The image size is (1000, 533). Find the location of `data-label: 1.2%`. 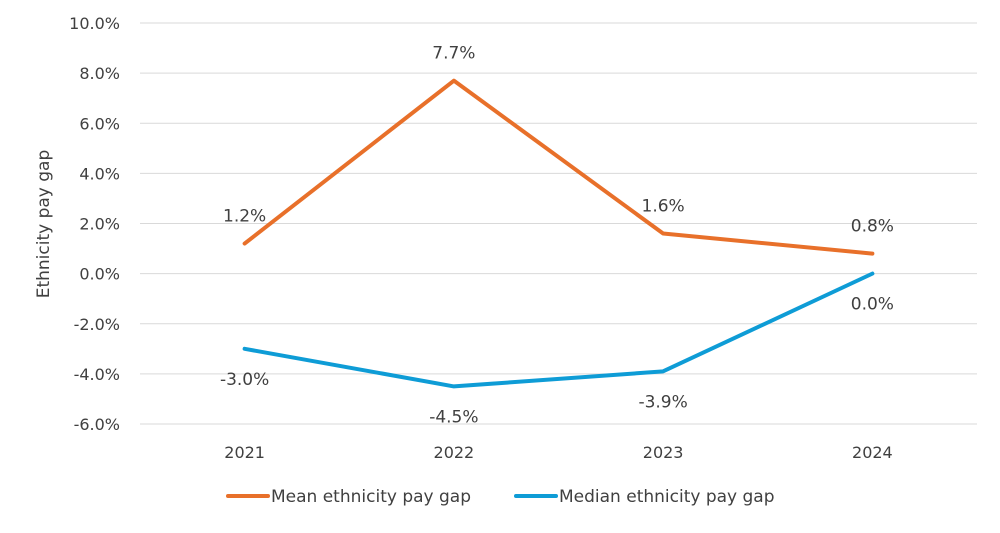

data-label: 1.2% is located at coordinates (244, 217).